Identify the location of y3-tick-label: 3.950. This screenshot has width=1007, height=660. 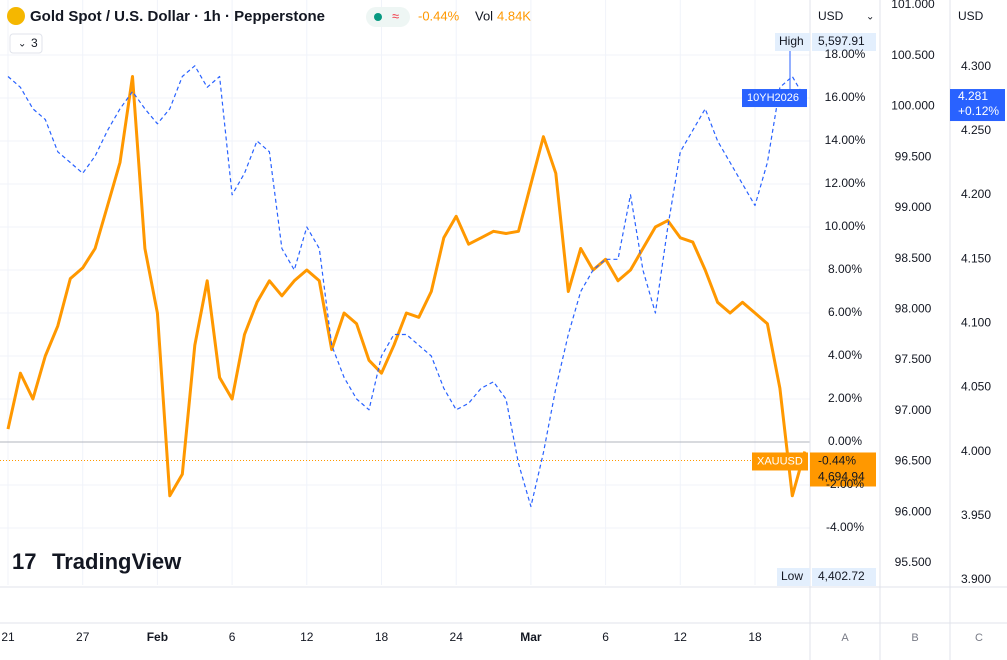
(976, 515).